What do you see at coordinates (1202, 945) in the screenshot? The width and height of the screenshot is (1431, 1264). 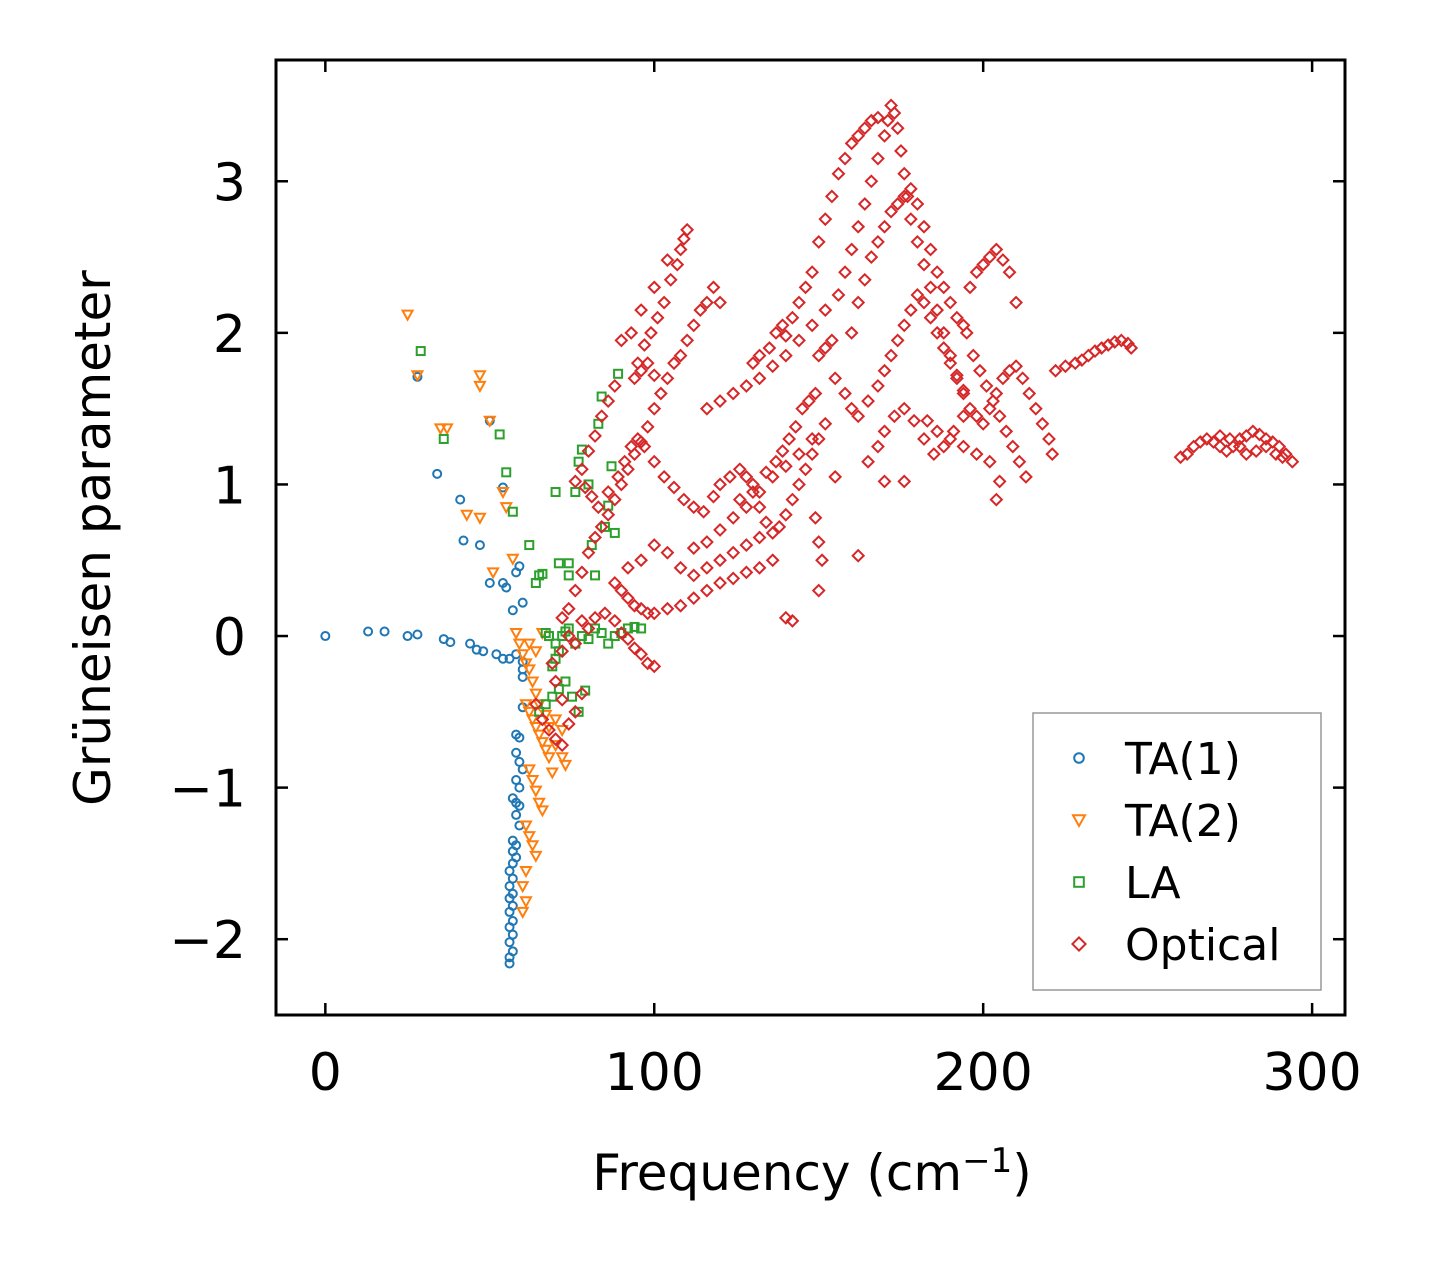 I see `legend-label-optical: Optical` at bounding box center [1202, 945].